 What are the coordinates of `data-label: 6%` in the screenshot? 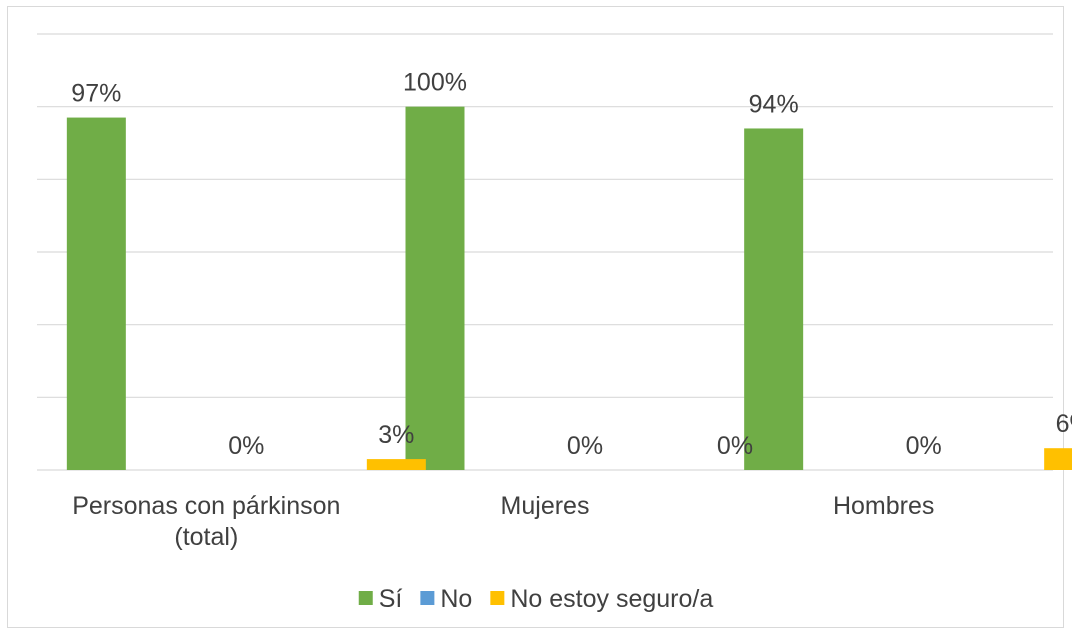 It's located at (1064, 424).